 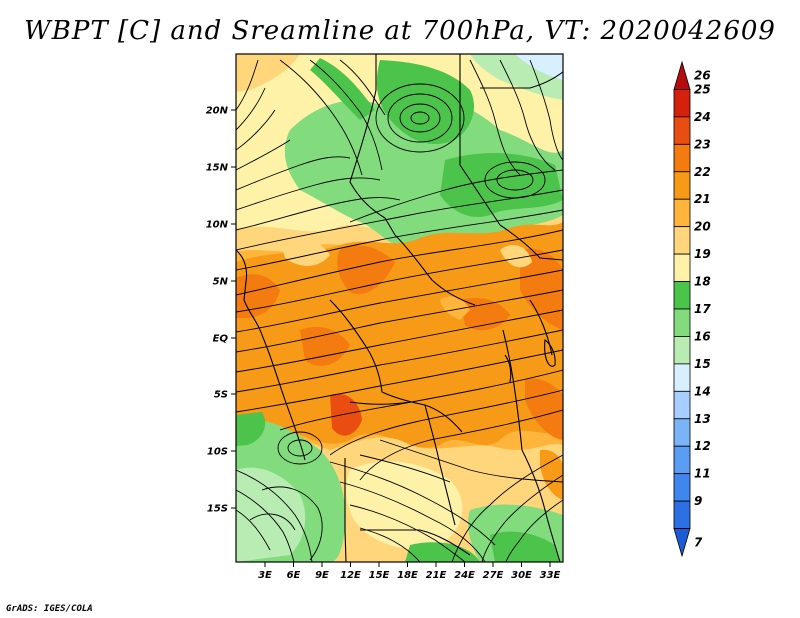 What do you see at coordinates (702, 227) in the screenshot?
I see `colorbar-label: 20` at bounding box center [702, 227].